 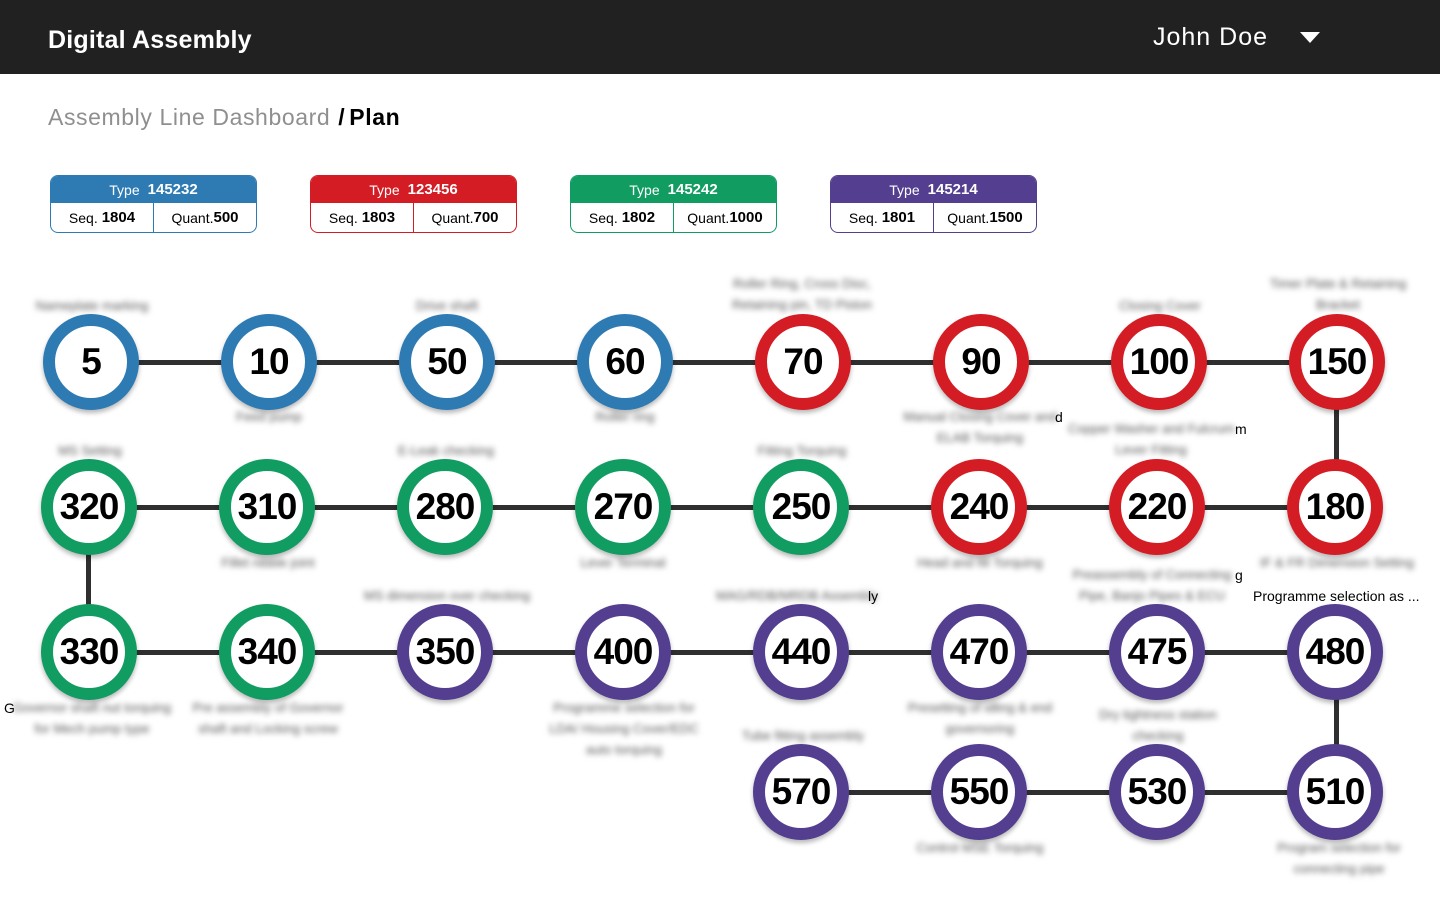 I want to click on station-550-label: Control MSE Torquing, so click(x=980, y=847).